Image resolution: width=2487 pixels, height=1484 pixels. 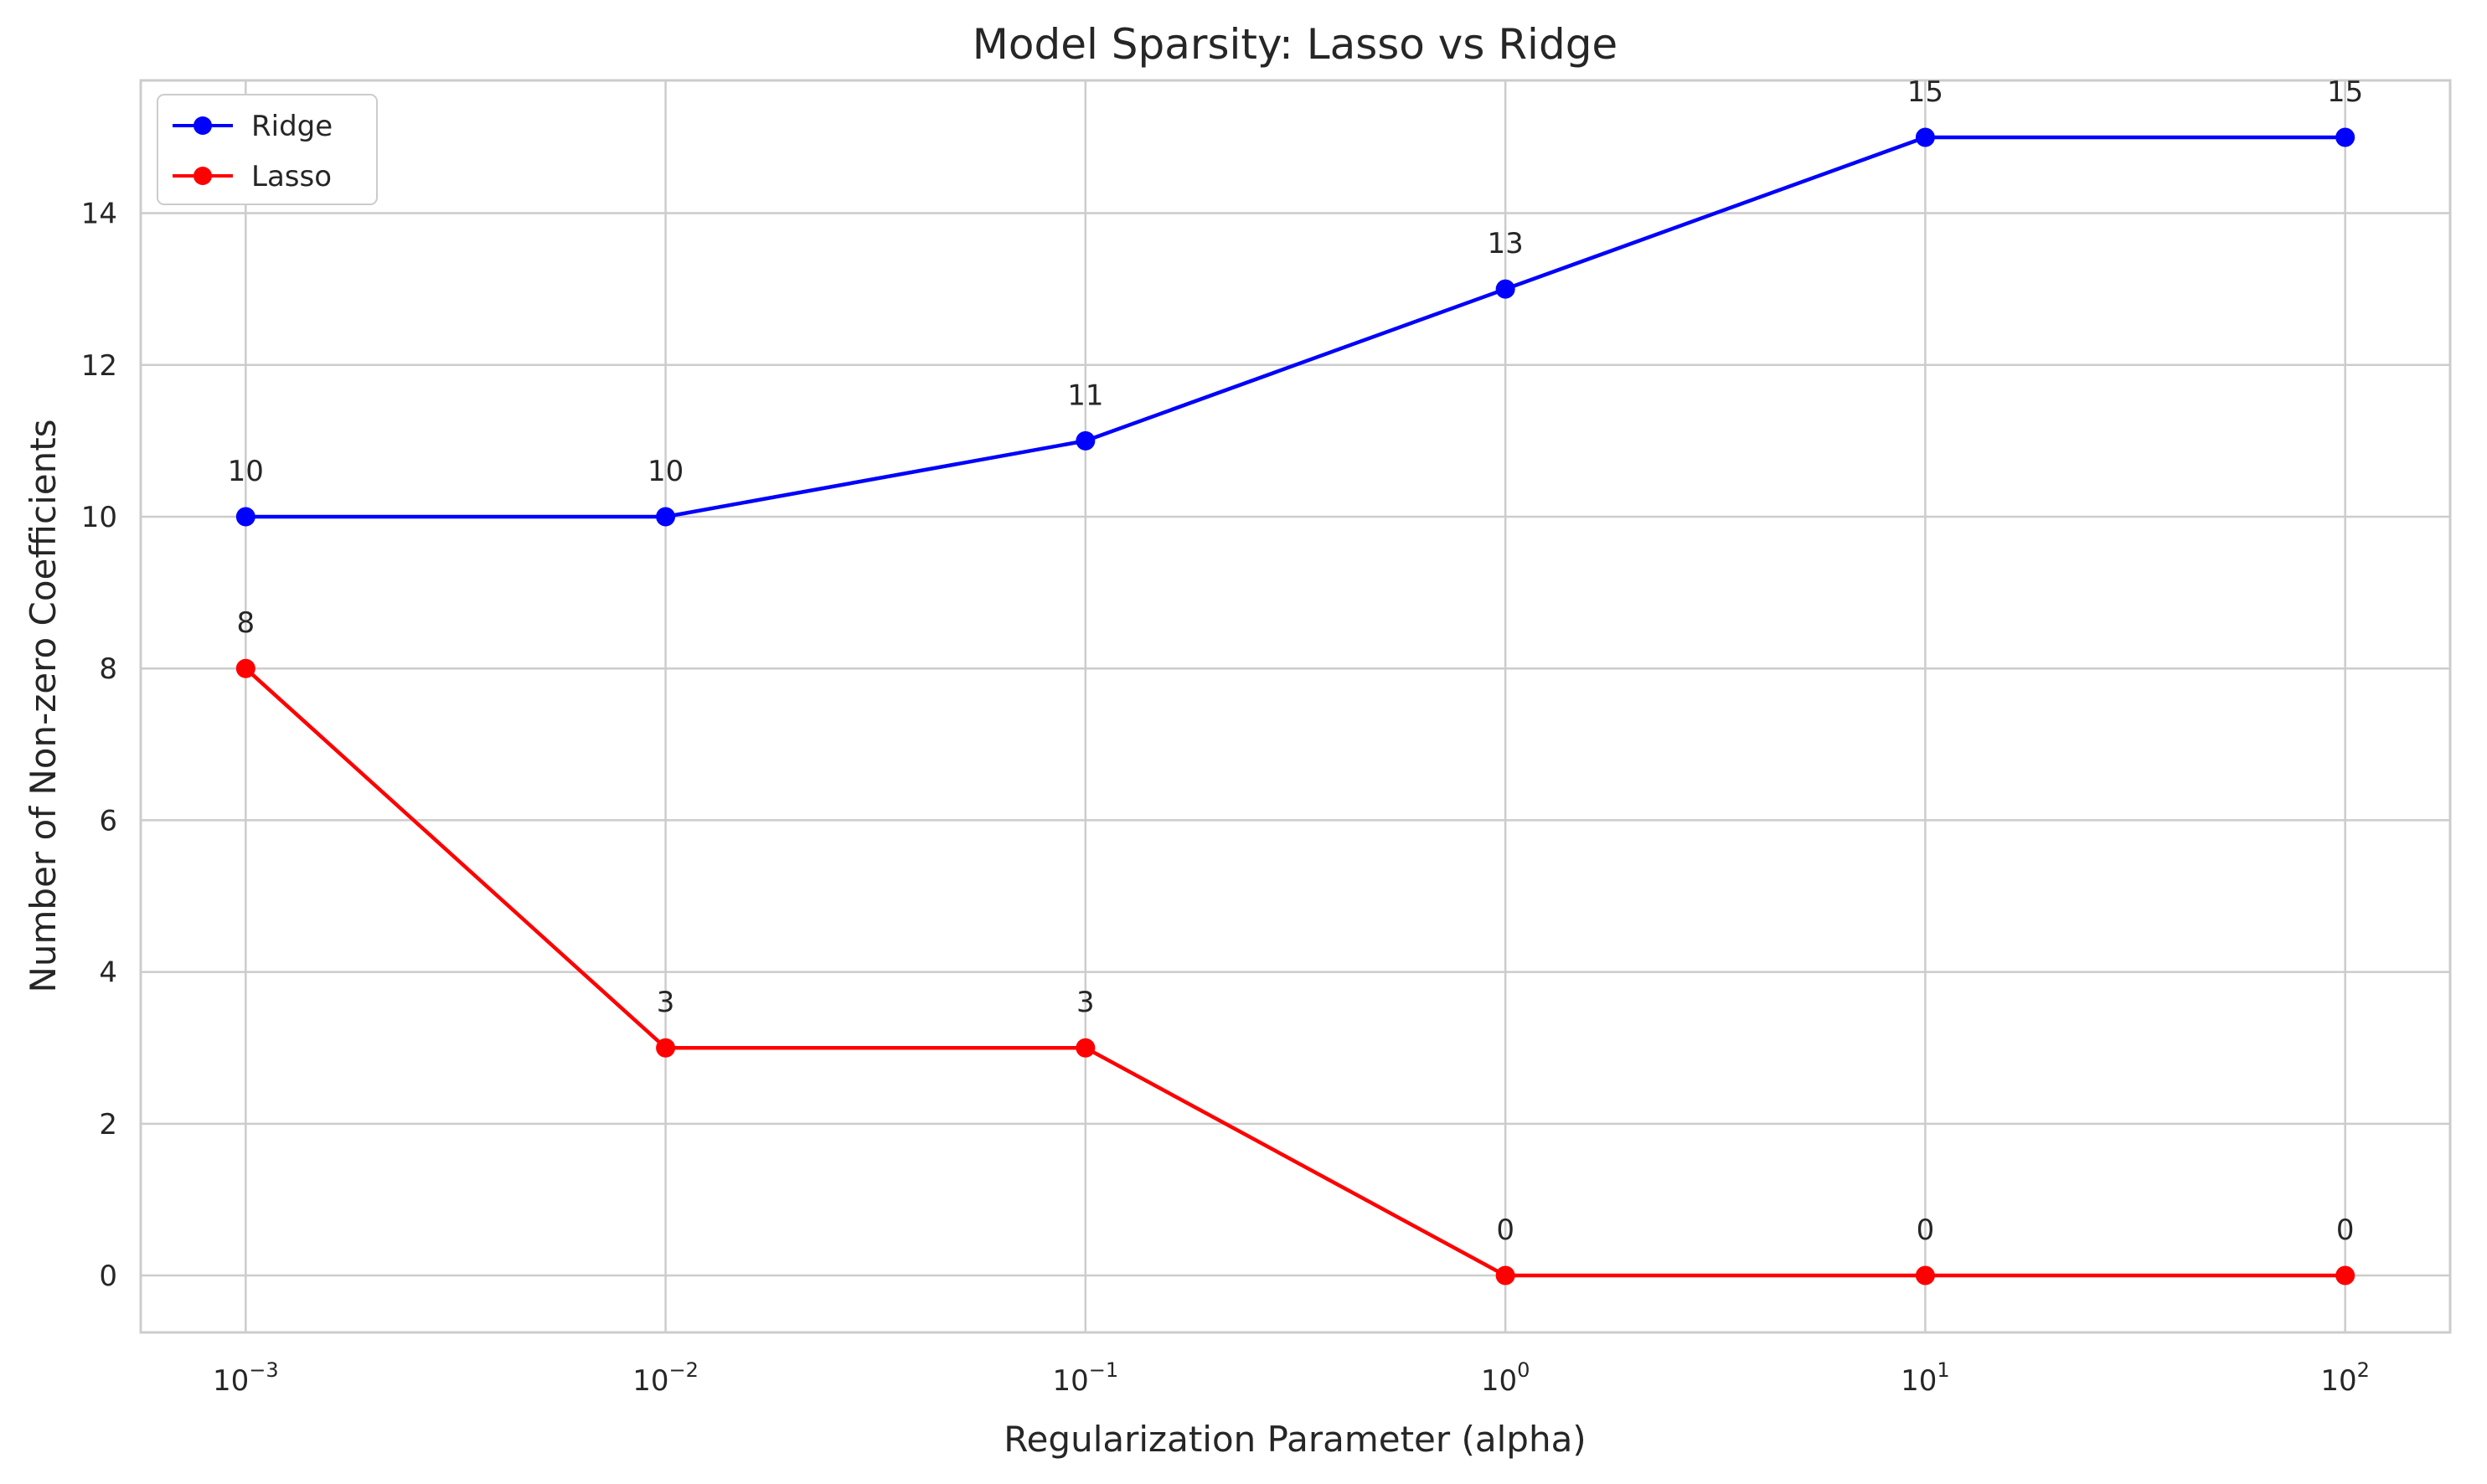 I want to click on legend-label-lasso: Lasso, so click(x=291, y=176).